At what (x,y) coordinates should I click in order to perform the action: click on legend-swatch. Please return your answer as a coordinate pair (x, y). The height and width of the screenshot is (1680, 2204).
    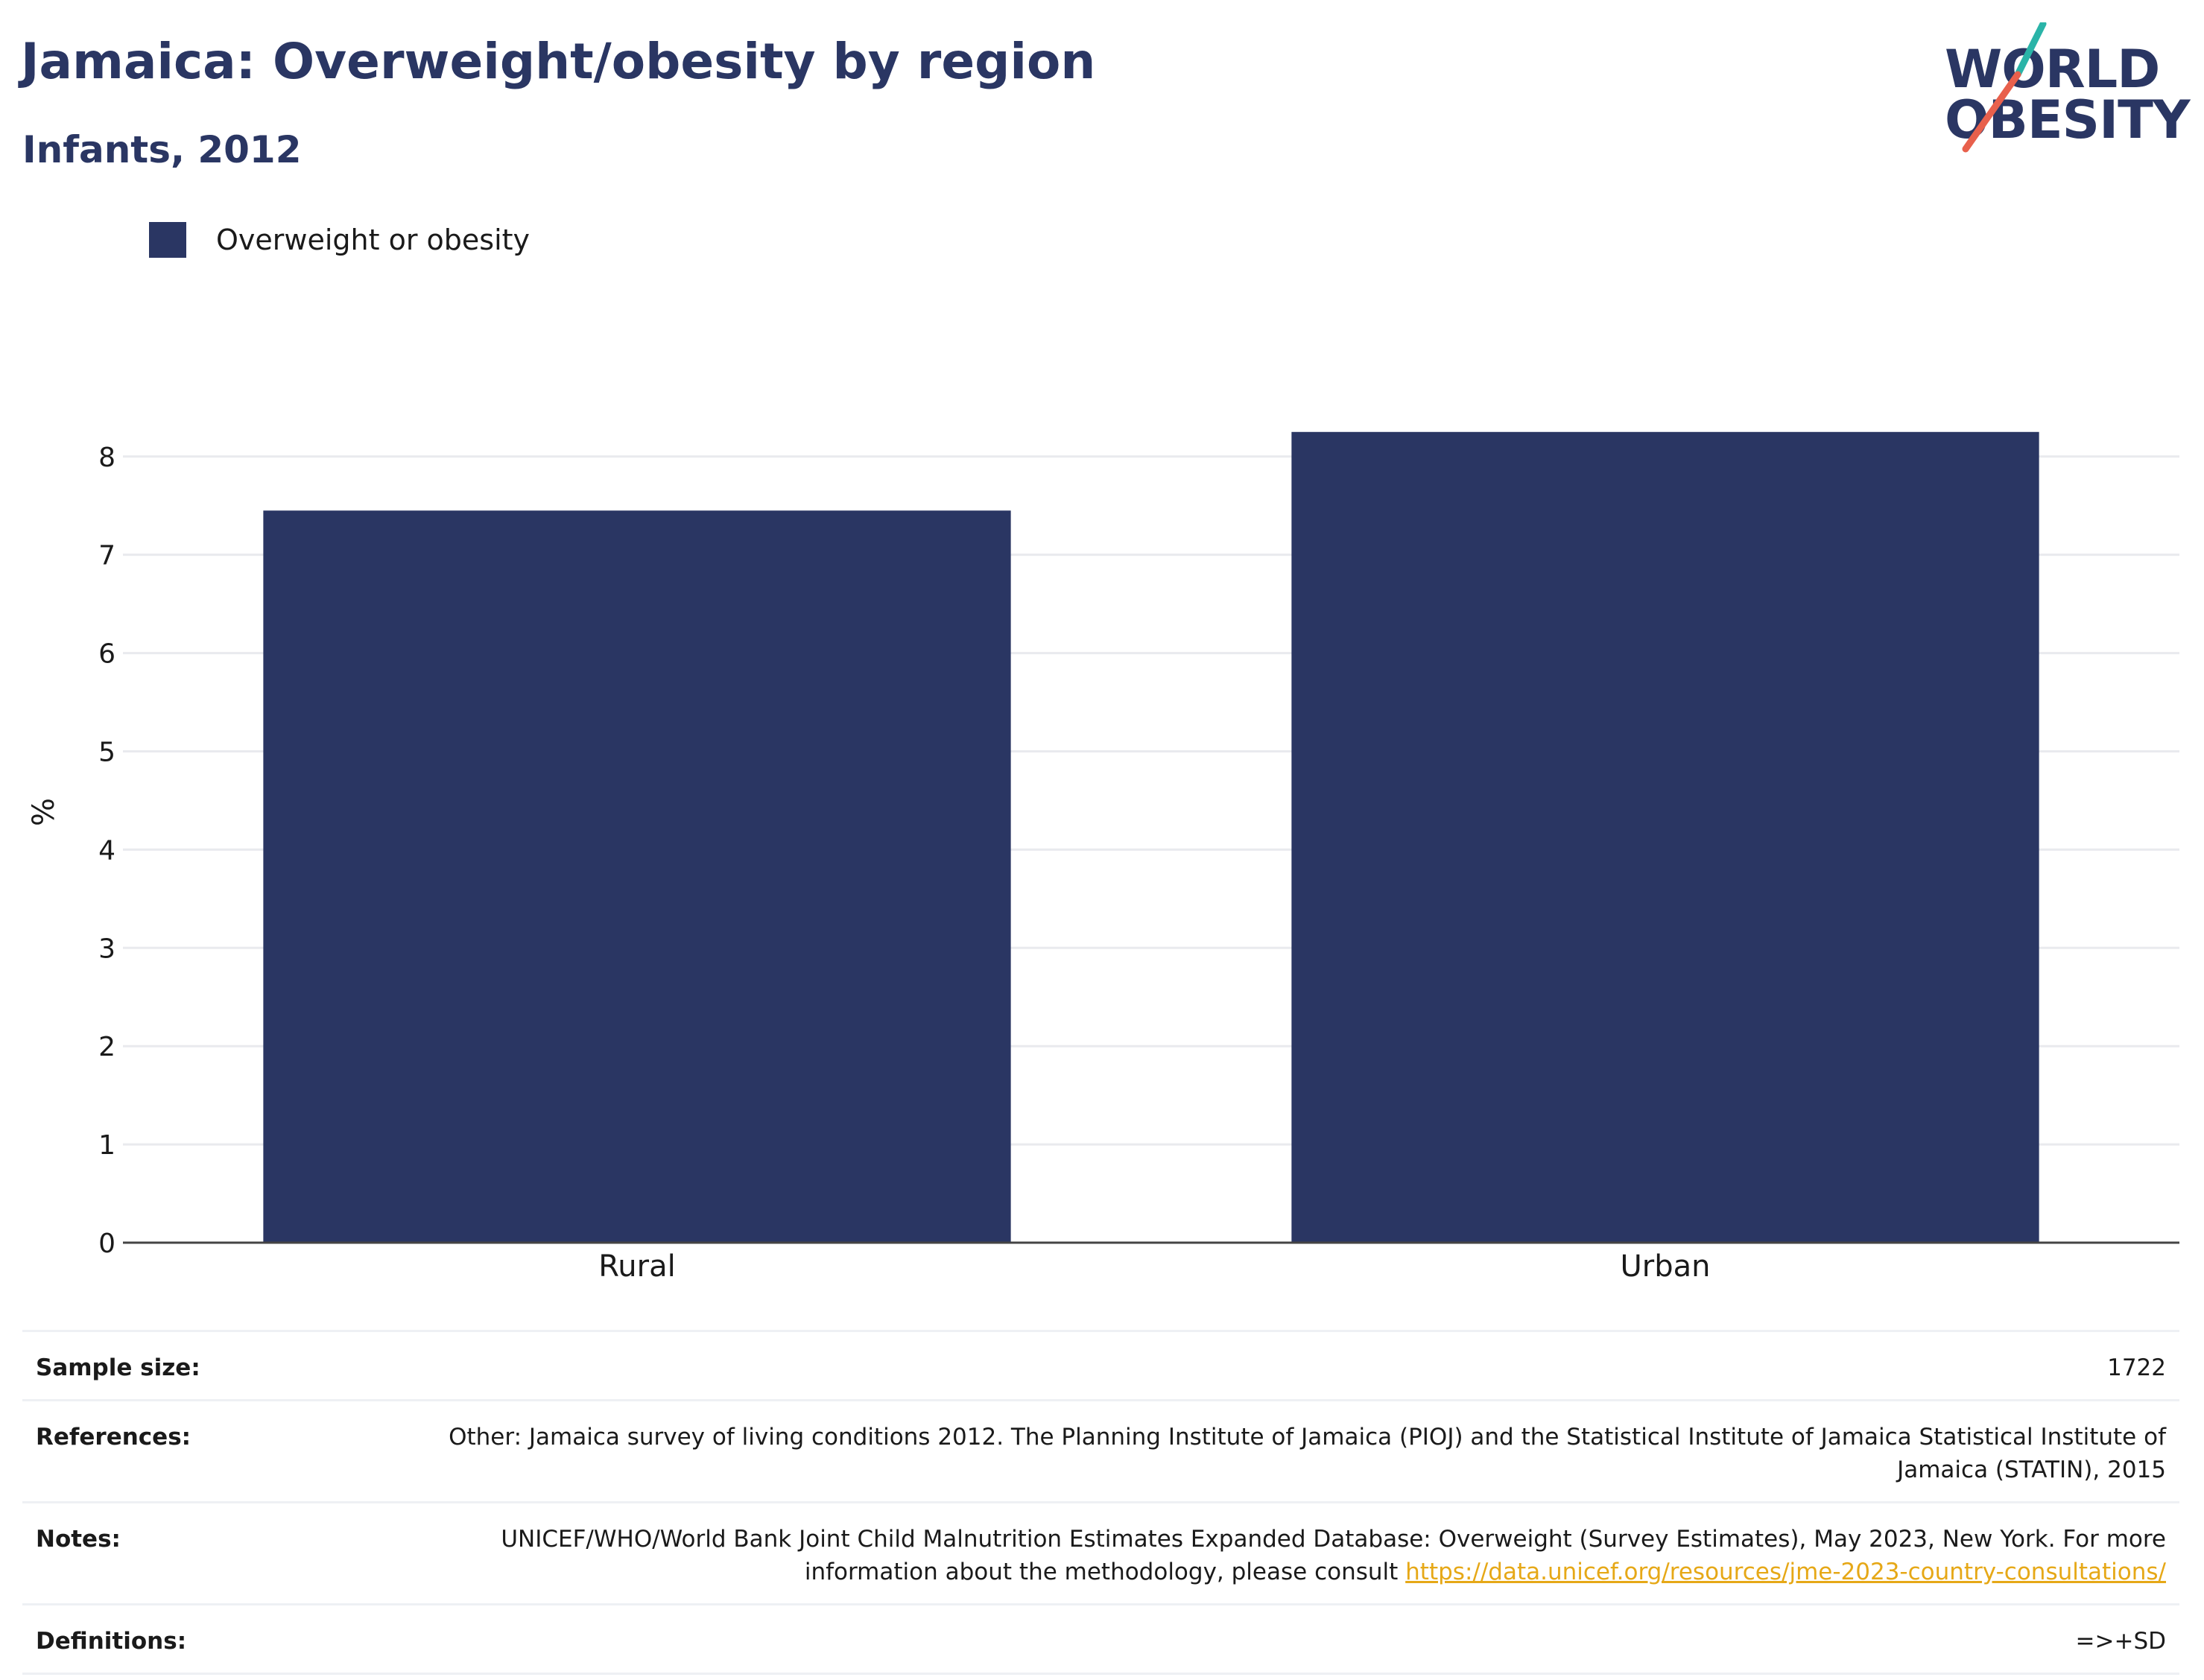
    Looking at the image, I should click on (167, 240).